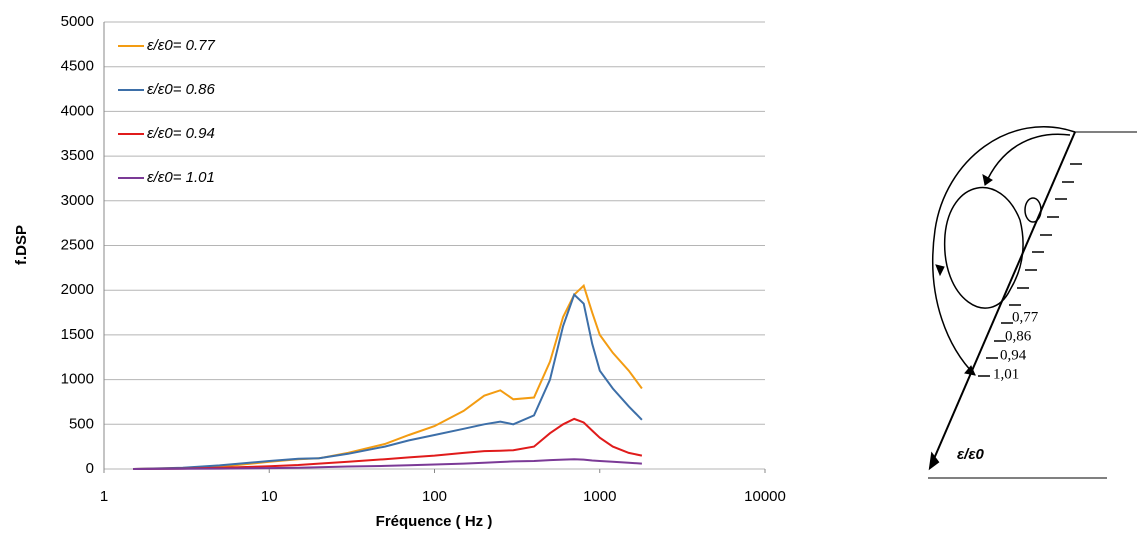 Image resolution: width=1139 pixels, height=539 pixels. I want to click on legend-label: ε/ε0= 1.01, so click(181, 177).